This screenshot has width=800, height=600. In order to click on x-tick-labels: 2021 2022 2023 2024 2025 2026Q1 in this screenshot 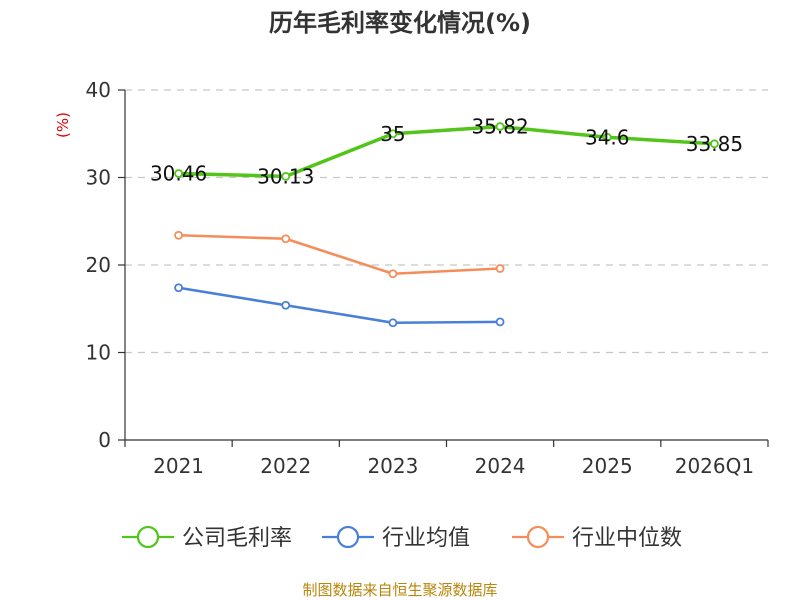, I will do `click(453, 466)`.